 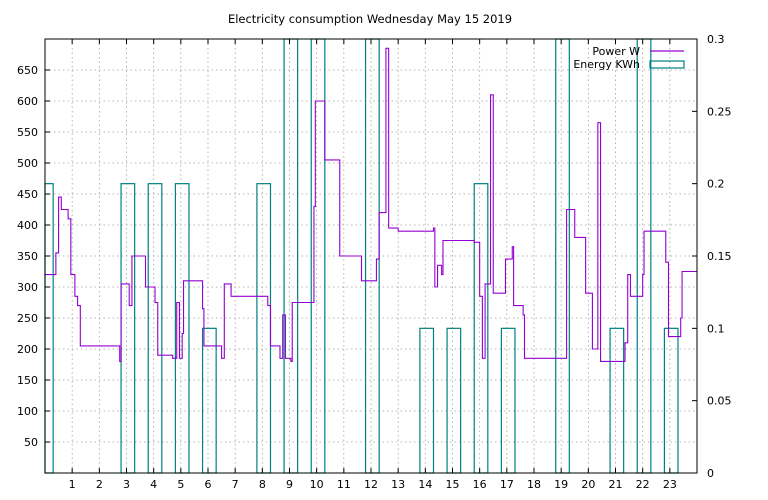 I want to click on y-tick-label: 200, so click(x=27, y=349).